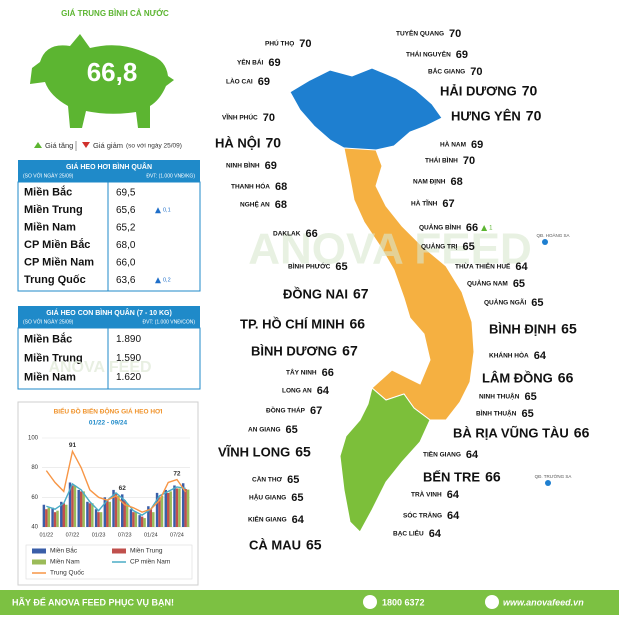 This screenshot has height=622, width=619. What do you see at coordinates (255, 204) in the screenshot?
I see `province-name: NGHỆ AN` at bounding box center [255, 204].